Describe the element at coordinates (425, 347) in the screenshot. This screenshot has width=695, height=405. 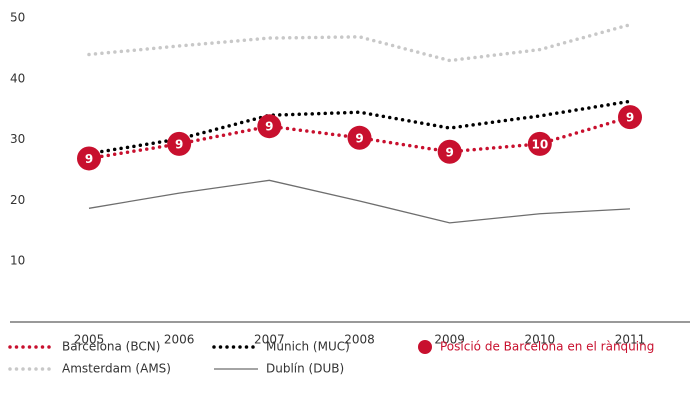
I see `legend-swatch` at that location.